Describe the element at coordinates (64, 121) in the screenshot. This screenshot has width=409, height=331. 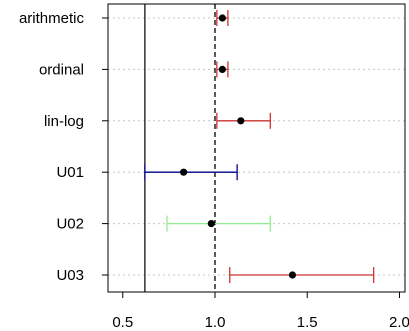
I see `category-label-lin-log: lin-log` at that location.